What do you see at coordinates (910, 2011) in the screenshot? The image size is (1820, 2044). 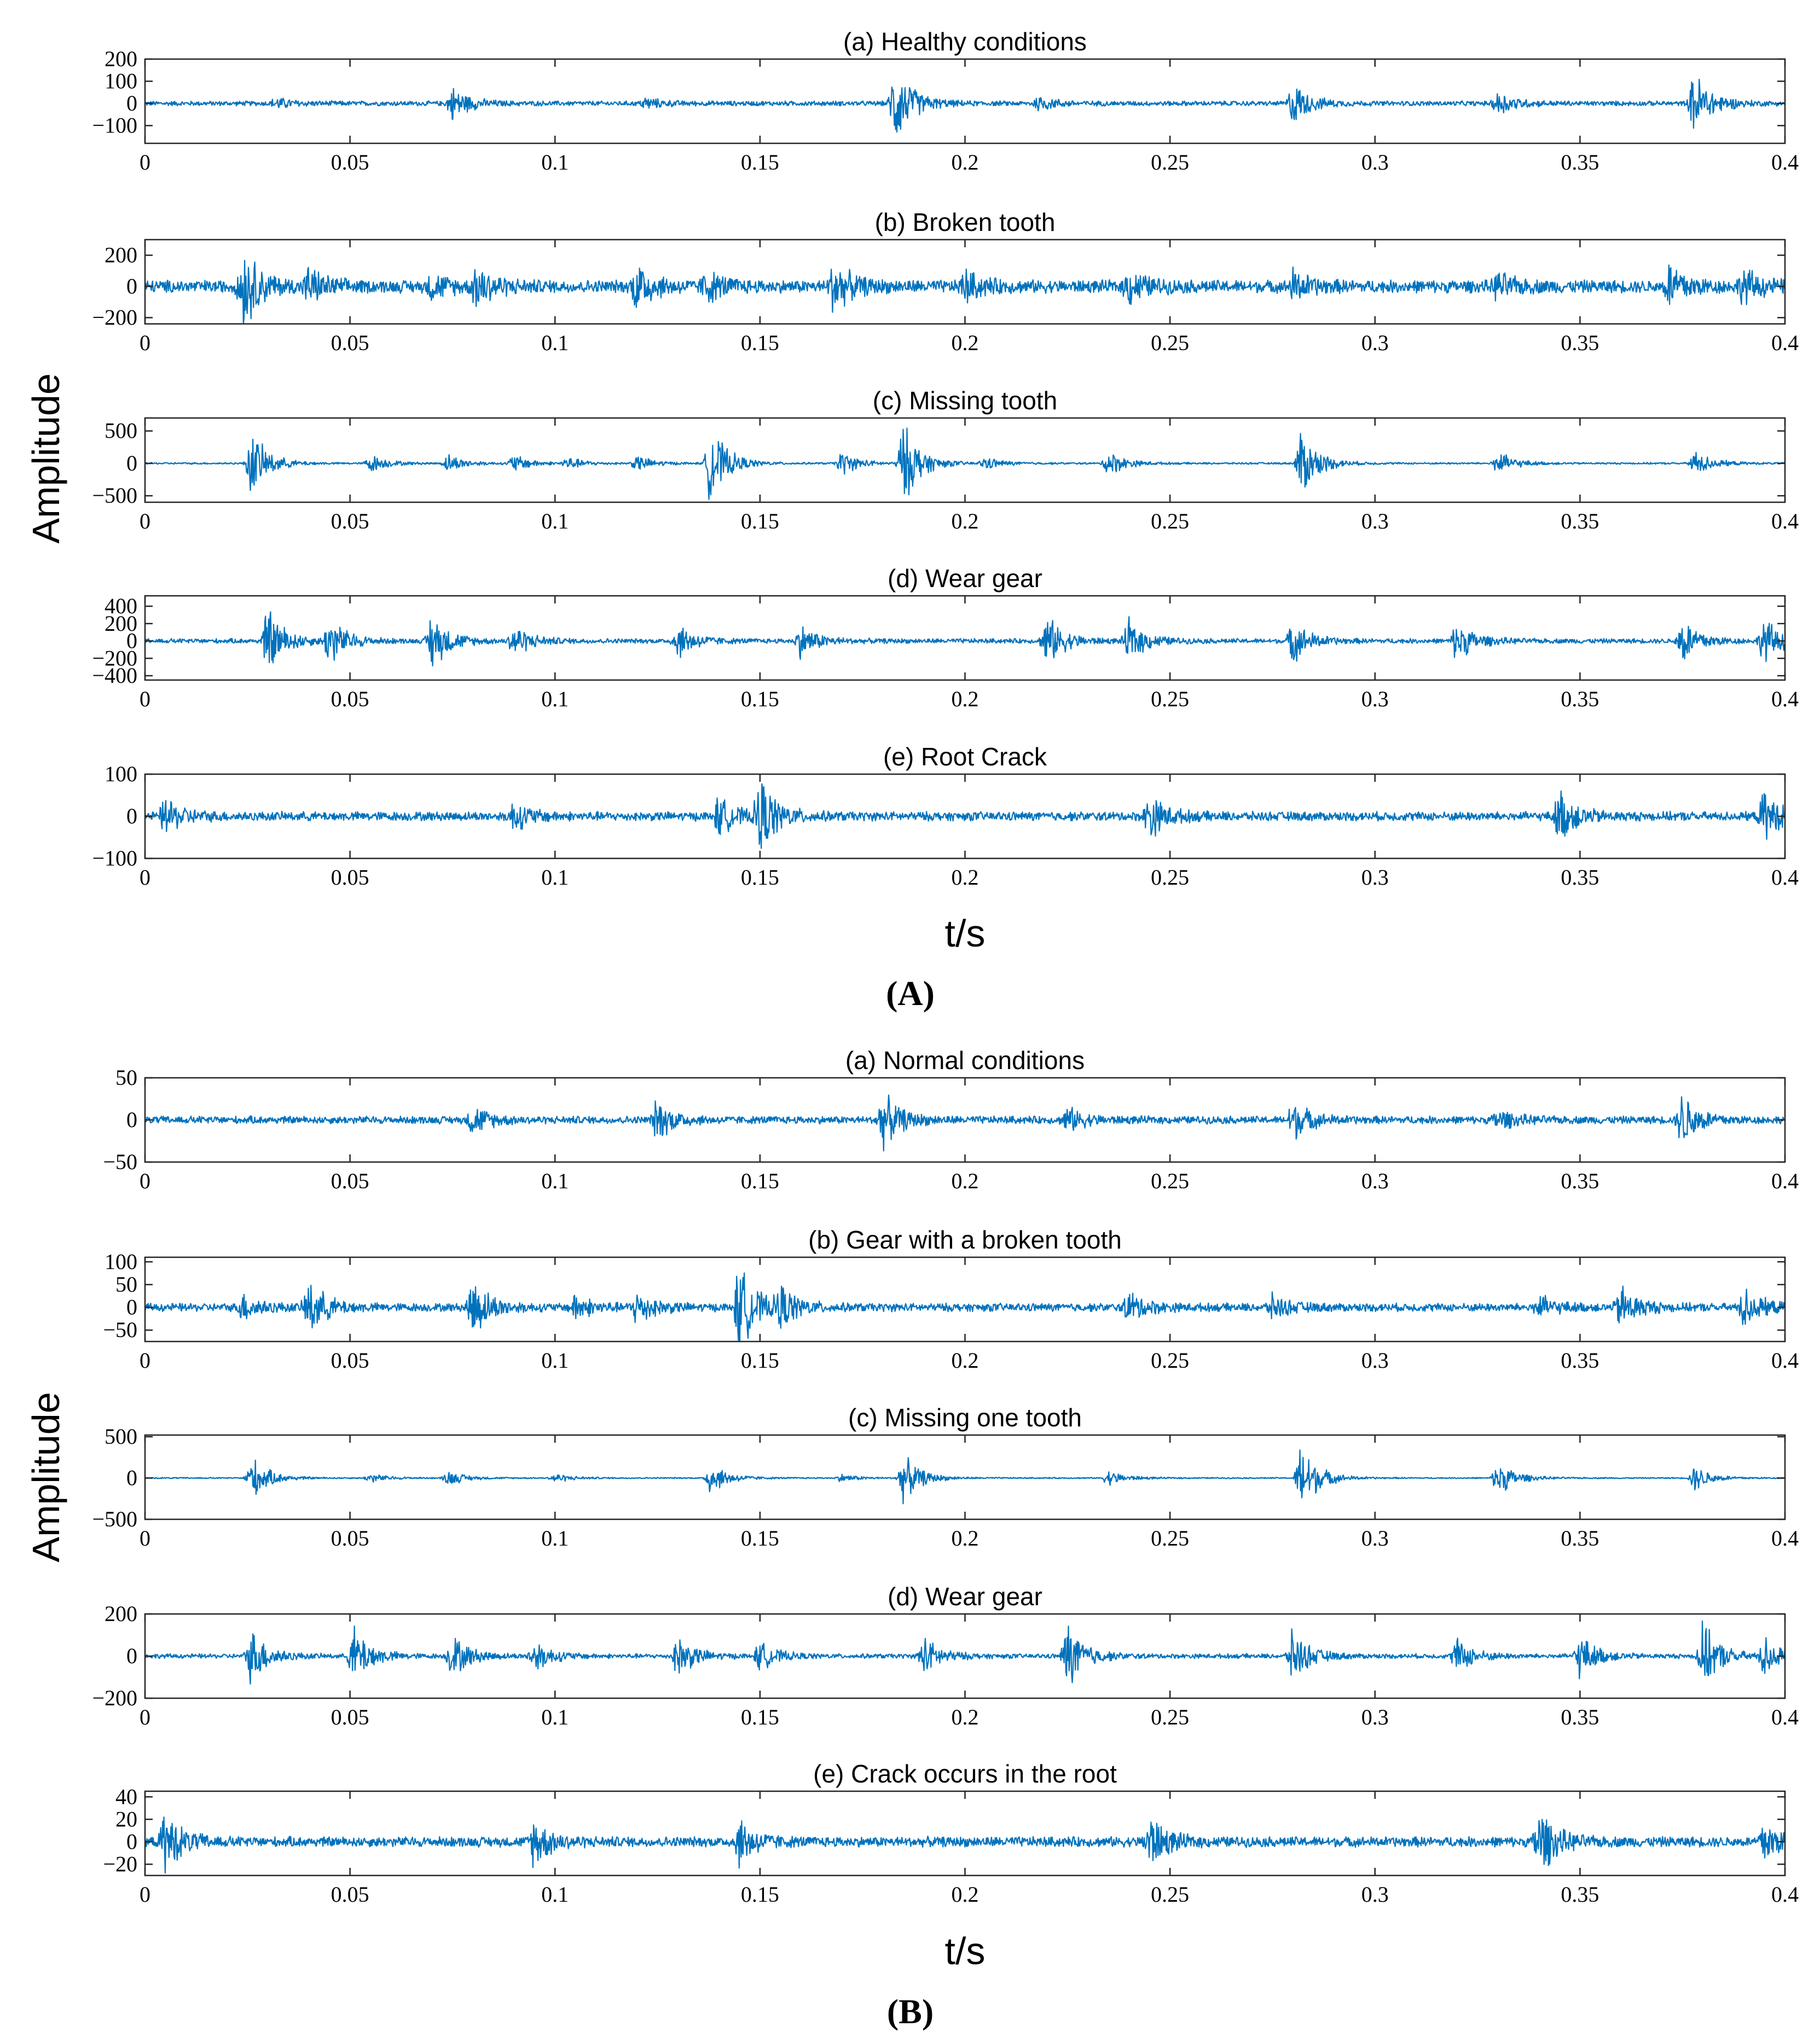 I see `panel-label: (B)` at bounding box center [910, 2011].